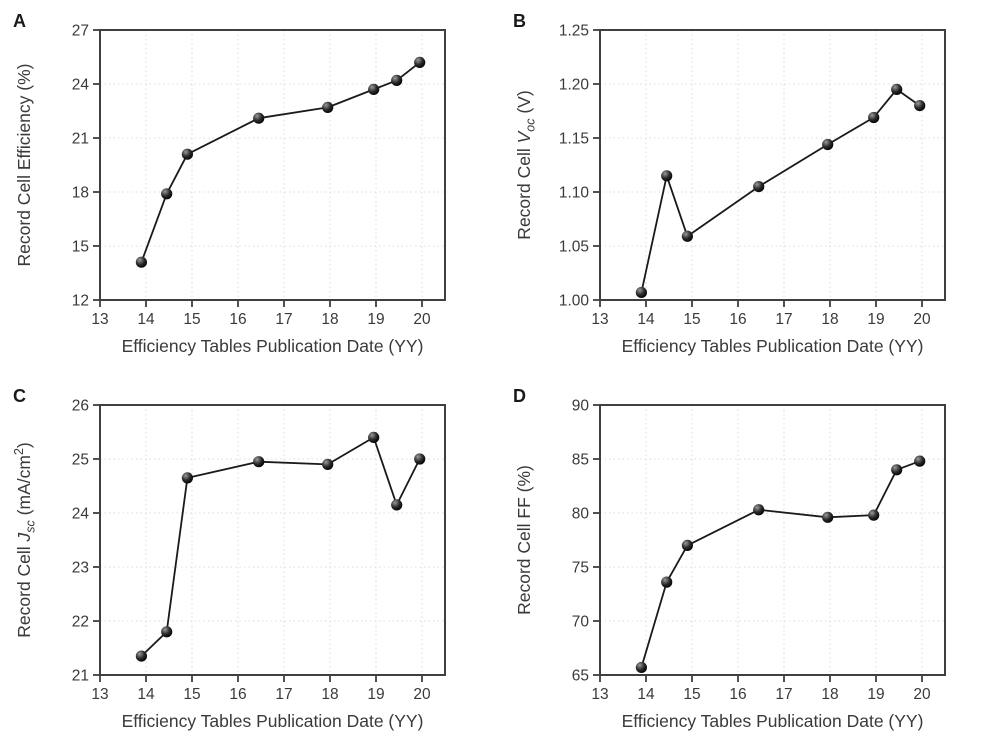  Describe the element at coordinates (19, 396) in the screenshot. I see `panel-letter: C` at that location.